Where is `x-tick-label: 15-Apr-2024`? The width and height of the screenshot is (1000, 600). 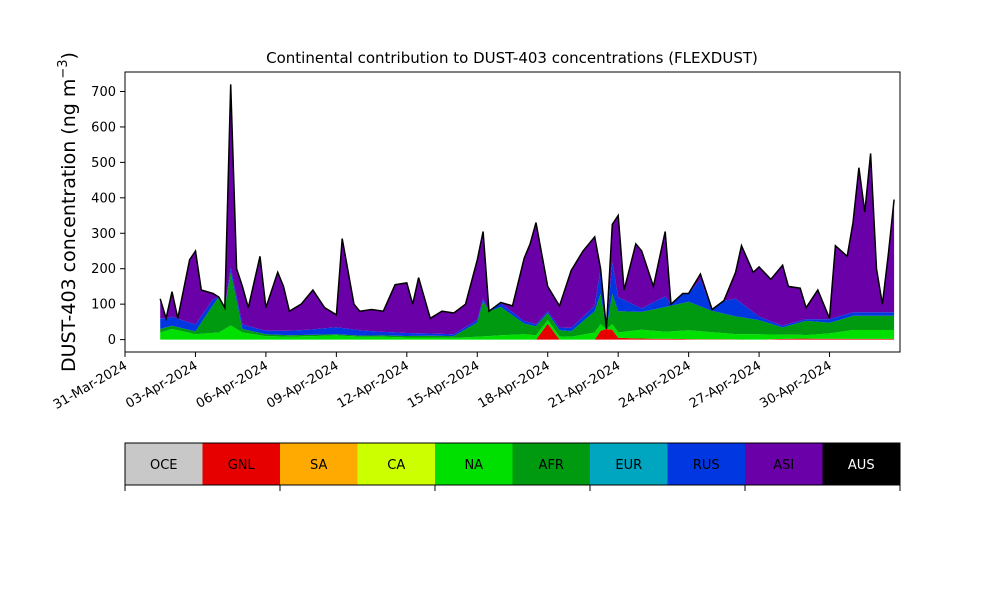
x-tick-label: 15-Apr-2024 is located at coordinates (443, 384).